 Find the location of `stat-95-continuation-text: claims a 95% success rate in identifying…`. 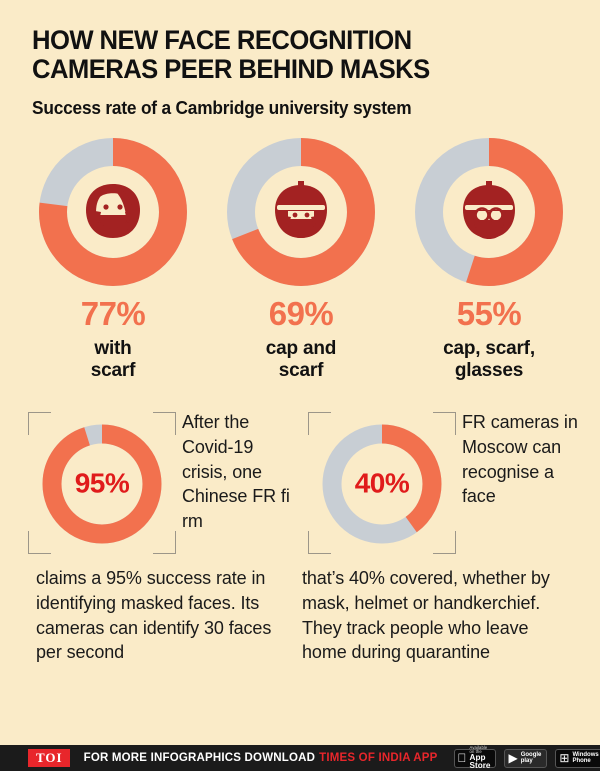

stat-95-continuation-text: claims a 95% success rate in identifying… is located at coordinates (154, 615).